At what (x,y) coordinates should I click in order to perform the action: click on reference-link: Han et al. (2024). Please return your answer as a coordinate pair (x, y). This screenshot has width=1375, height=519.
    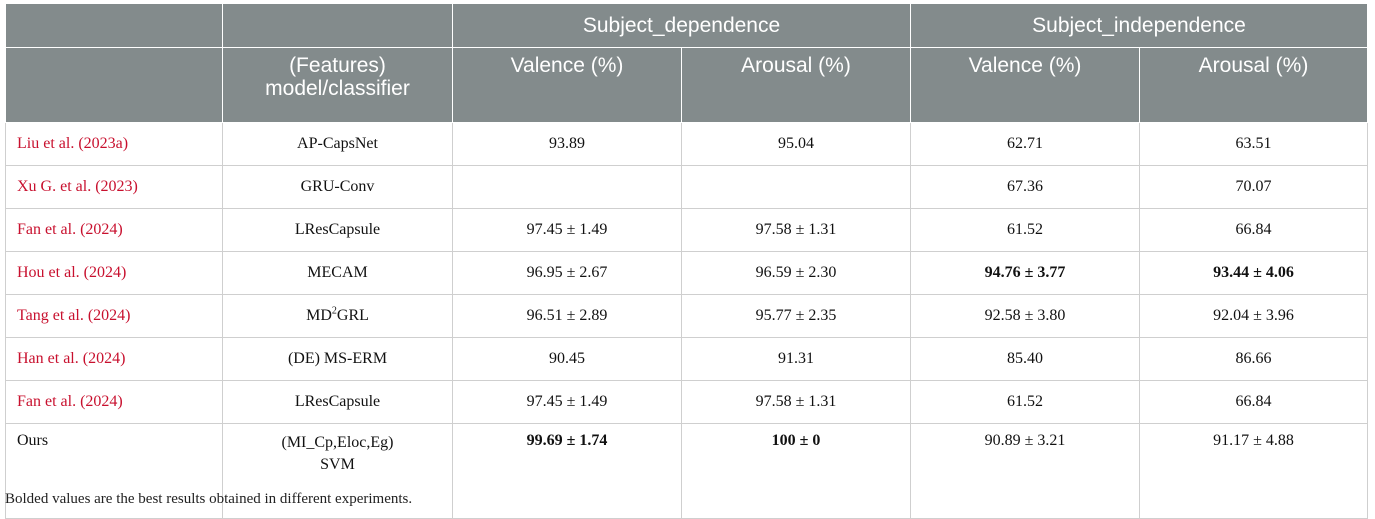
    Looking at the image, I should click on (114, 359).